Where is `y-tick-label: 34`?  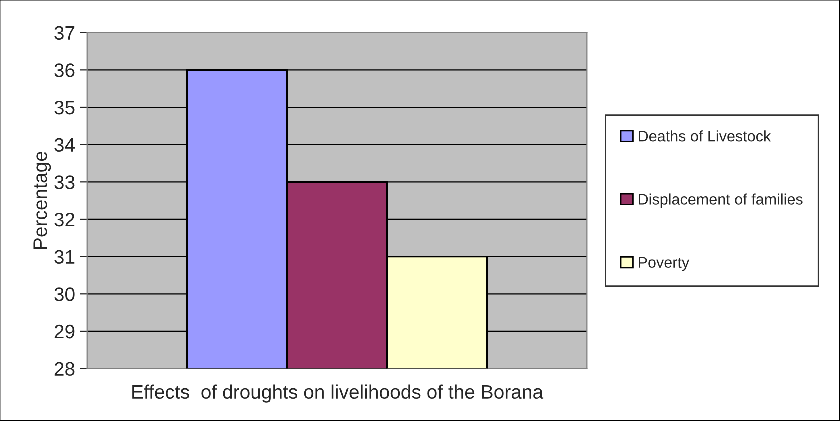
y-tick-label: 34 is located at coordinates (64, 145).